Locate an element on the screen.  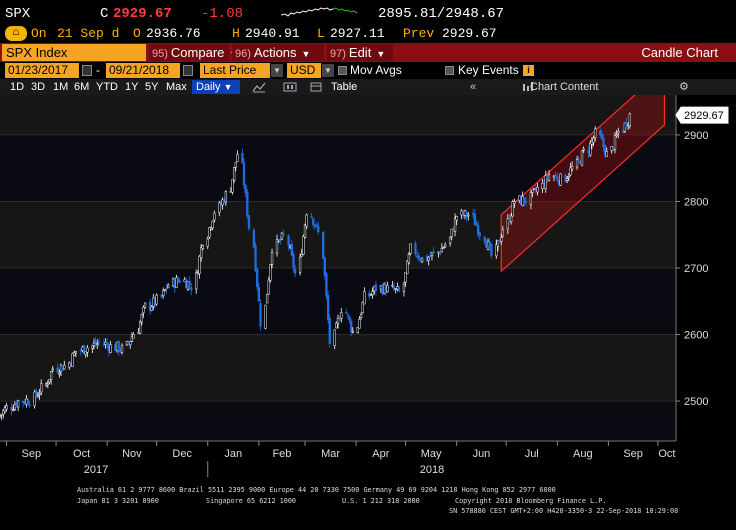
key-events-checkbox is located at coordinates (449, 70).